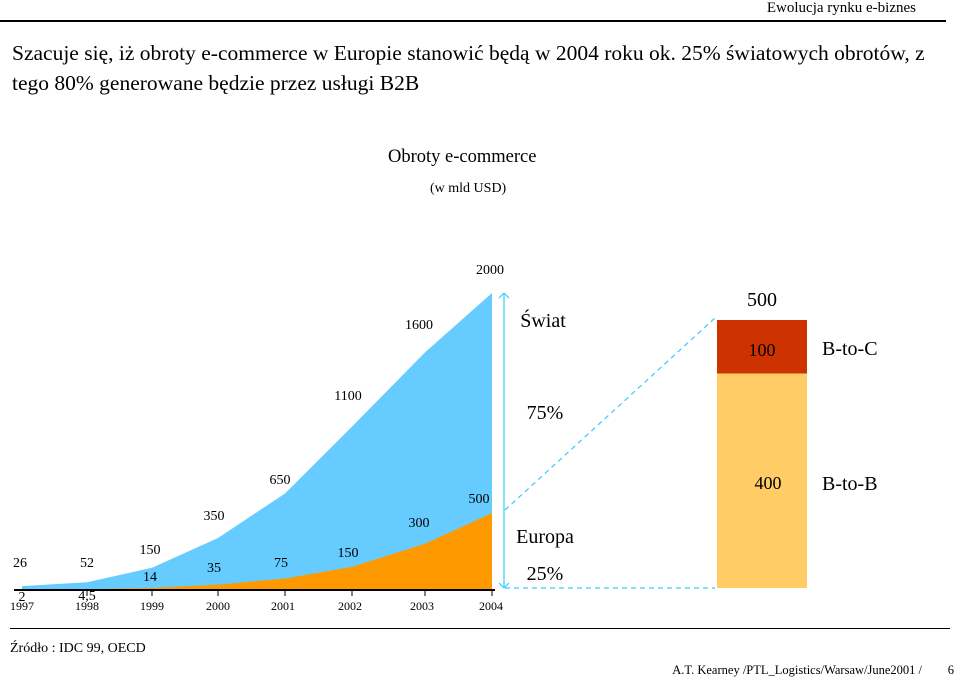  What do you see at coordinates (22, 606) in the screenshot?
I see `x-tick-label: 1997` at bounding box center [22, 606].